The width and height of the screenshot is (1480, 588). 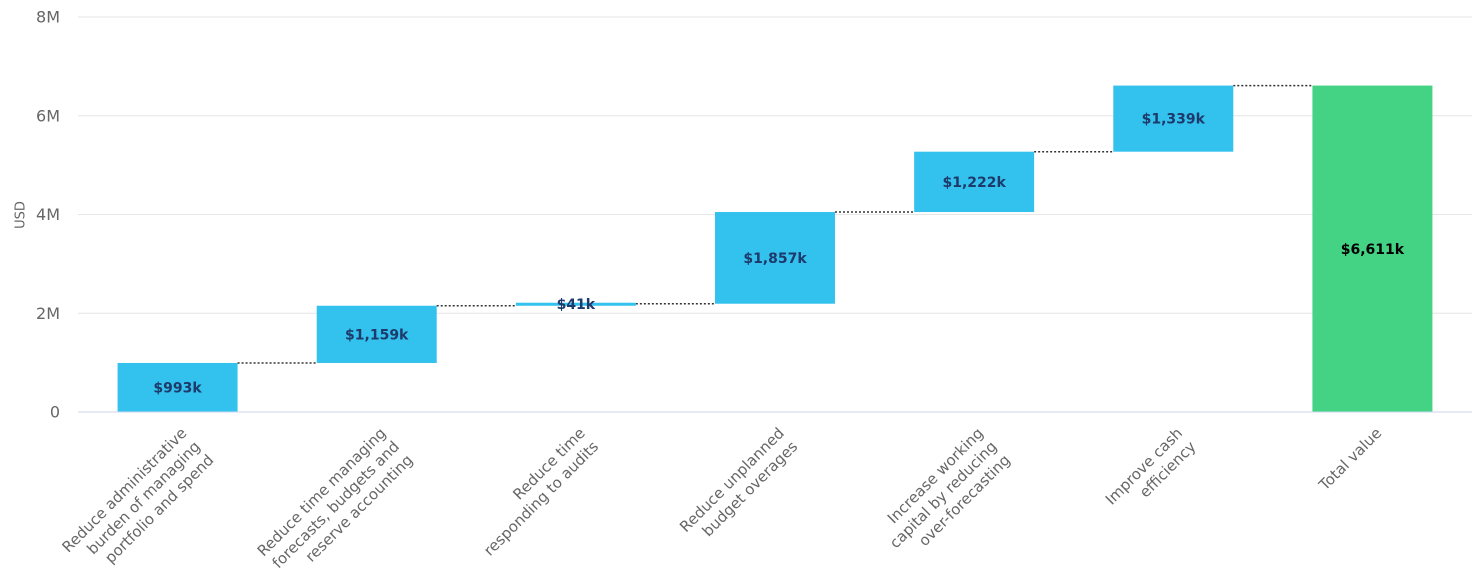 I want to click on data-label: $993k, so click(x=177, y=388).